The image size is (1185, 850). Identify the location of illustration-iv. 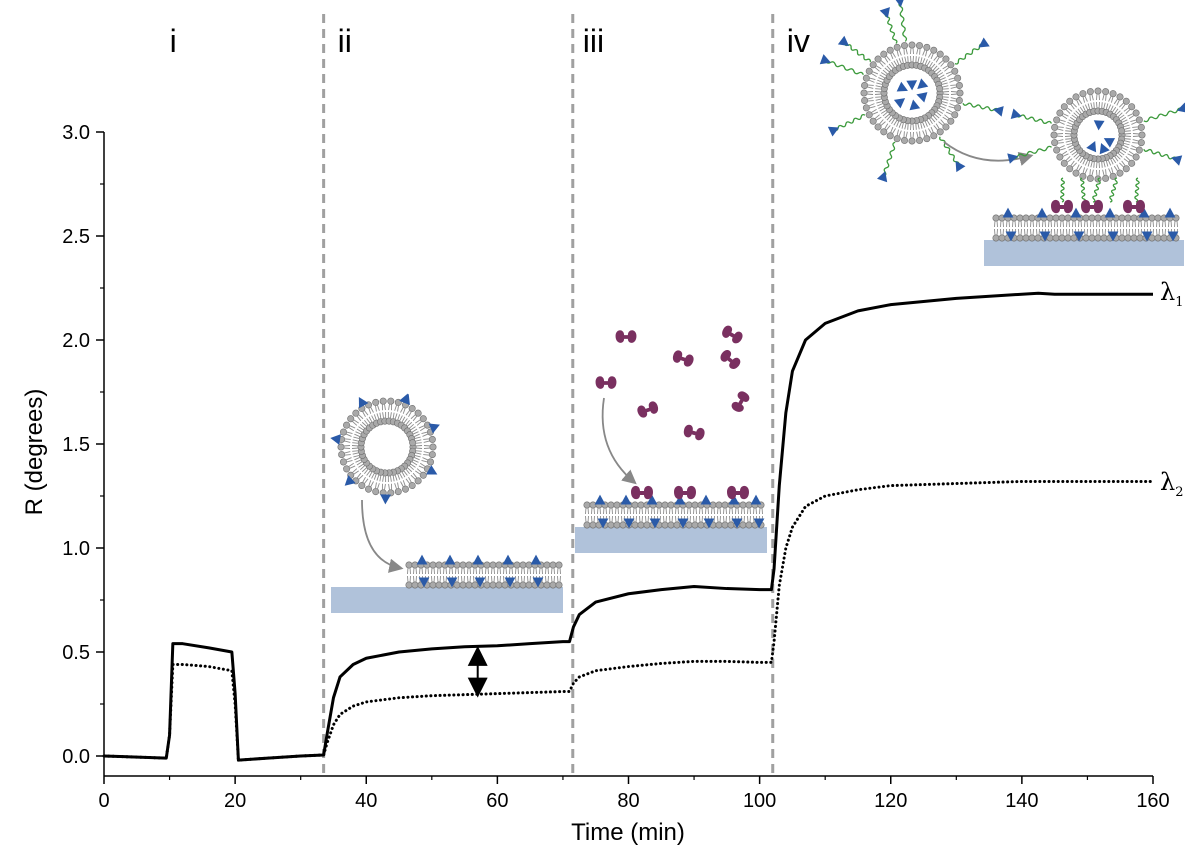
(1002, 133).